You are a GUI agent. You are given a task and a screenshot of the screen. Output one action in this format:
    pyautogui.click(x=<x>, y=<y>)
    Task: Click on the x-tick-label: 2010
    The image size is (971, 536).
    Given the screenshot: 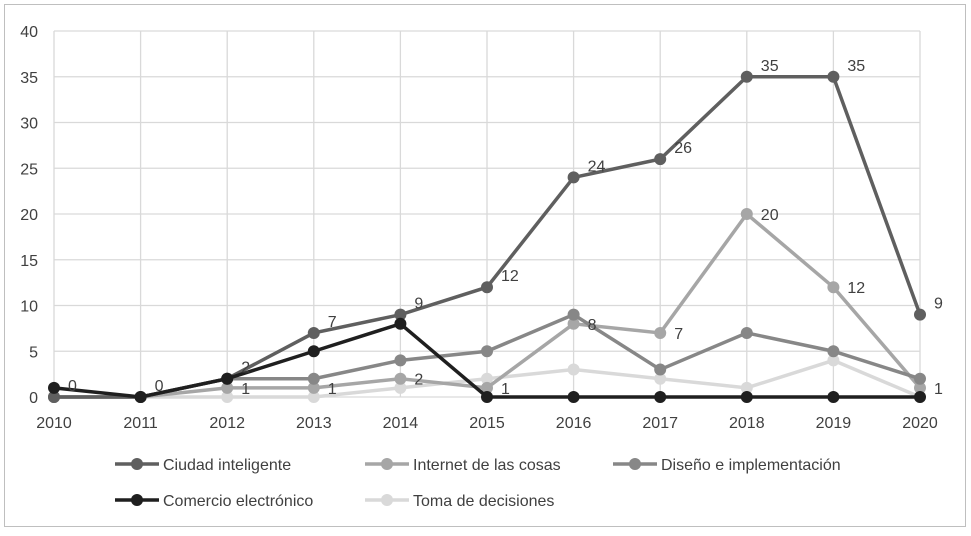 What is the action you would take?
    pyautogui.click(x=54, y=423)
    